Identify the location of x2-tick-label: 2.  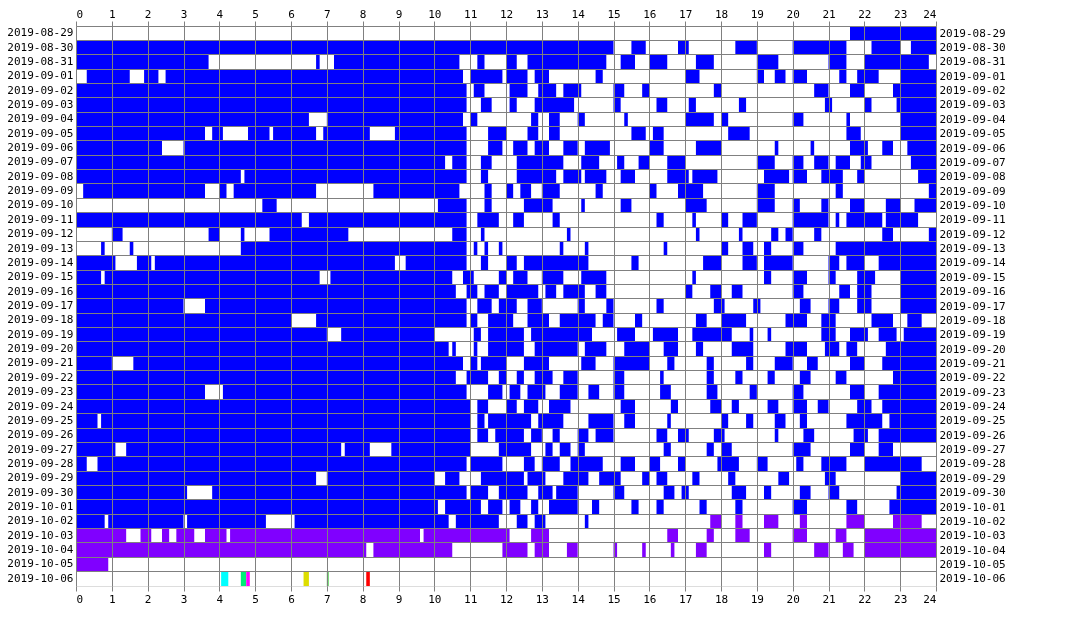
(148, 599).